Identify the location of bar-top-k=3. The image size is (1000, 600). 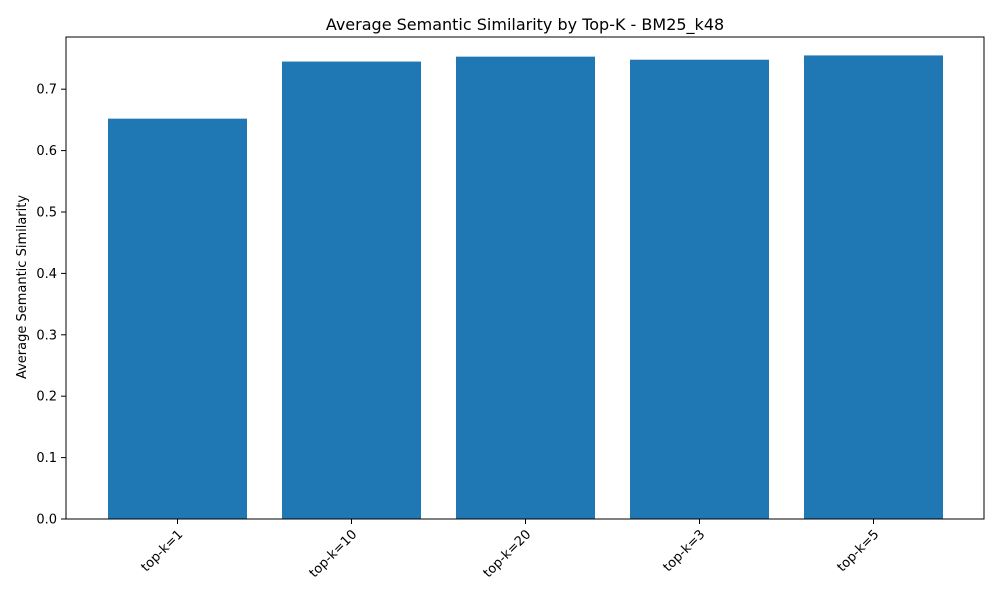
(699, 289).